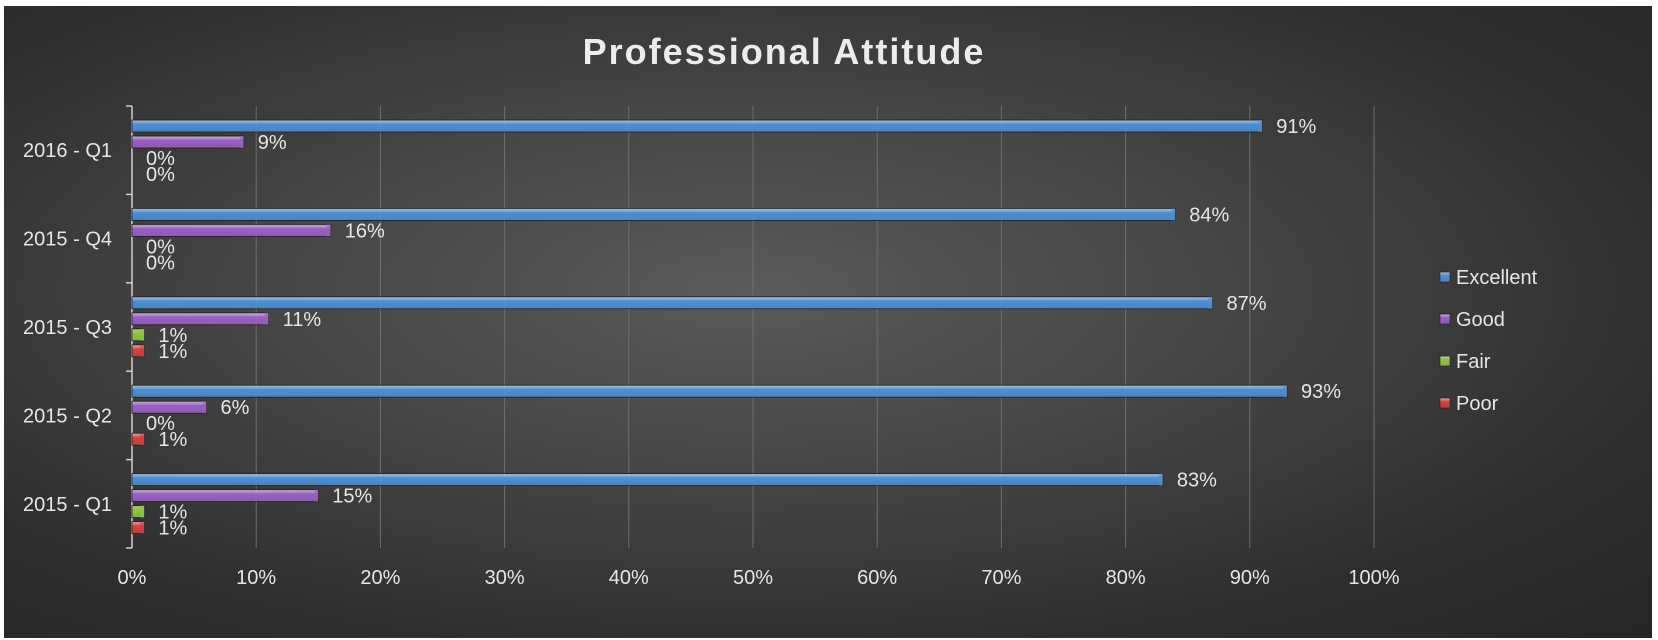 This screenshot has height=640, width=1658. I want to click on x-tick-label: 70%, so click(1001, 578).